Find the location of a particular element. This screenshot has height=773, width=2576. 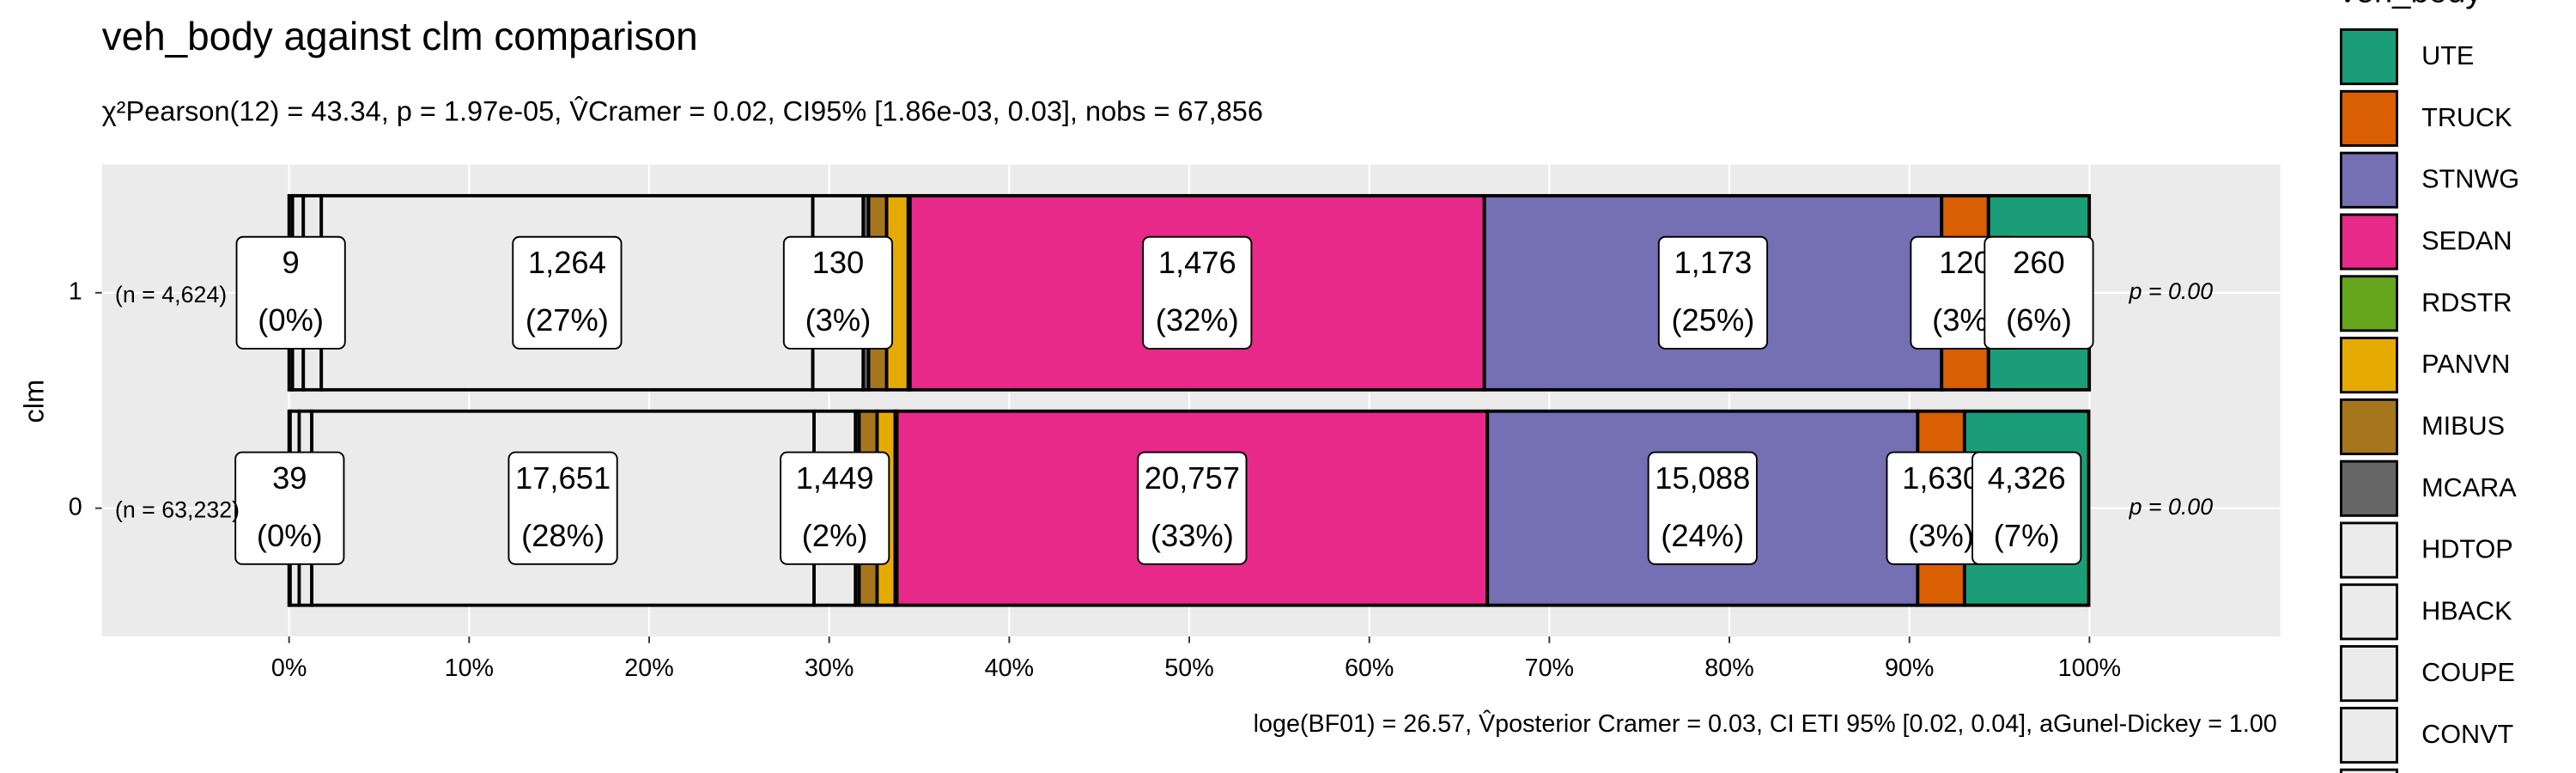

value-label: (32%) is located at coordinates (1197, 320).